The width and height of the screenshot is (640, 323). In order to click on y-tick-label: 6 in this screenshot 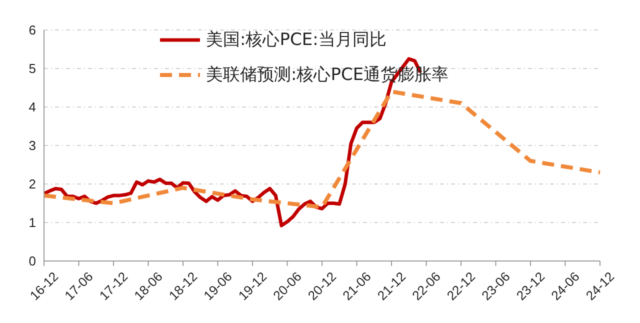, I will do `click(32, 30)`.